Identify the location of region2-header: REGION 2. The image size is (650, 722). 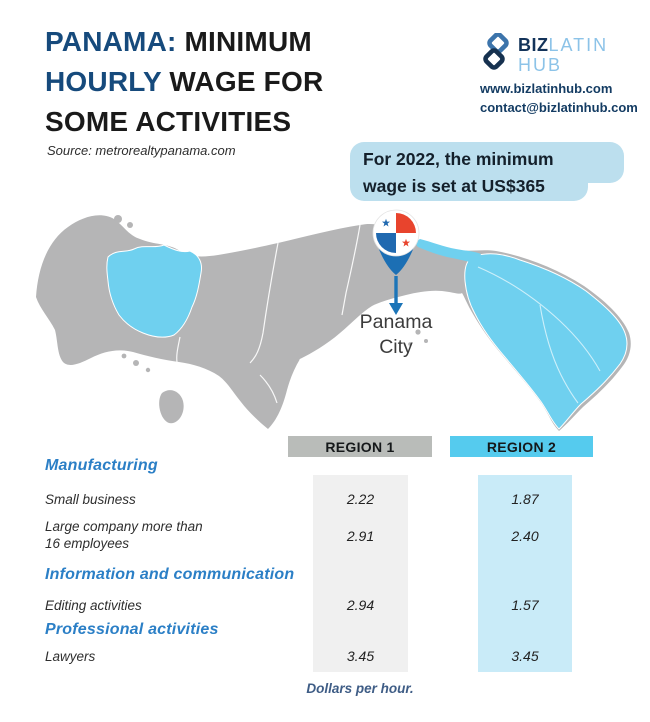
(521, 446).